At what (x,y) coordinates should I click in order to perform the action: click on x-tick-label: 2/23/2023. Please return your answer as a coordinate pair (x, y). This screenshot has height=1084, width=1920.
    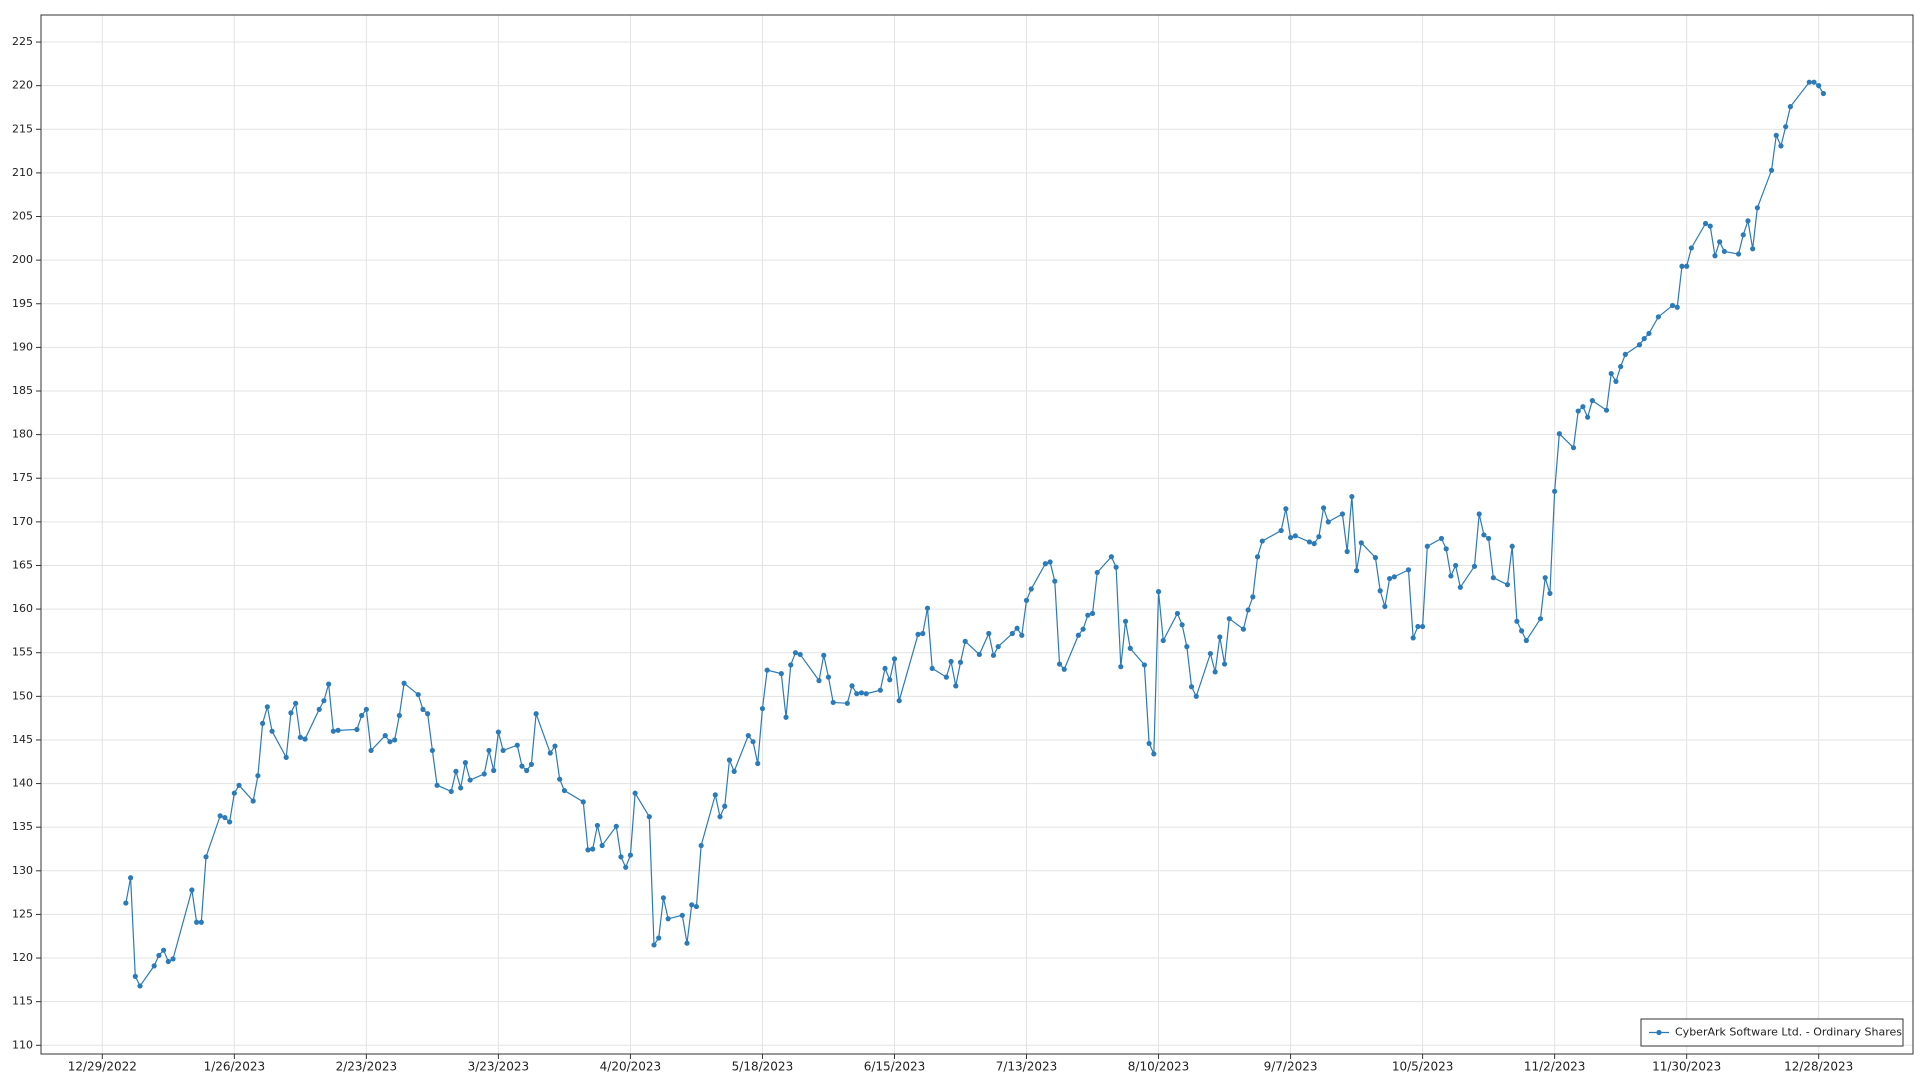
    Looking at the image, I should click on (367, 1067).